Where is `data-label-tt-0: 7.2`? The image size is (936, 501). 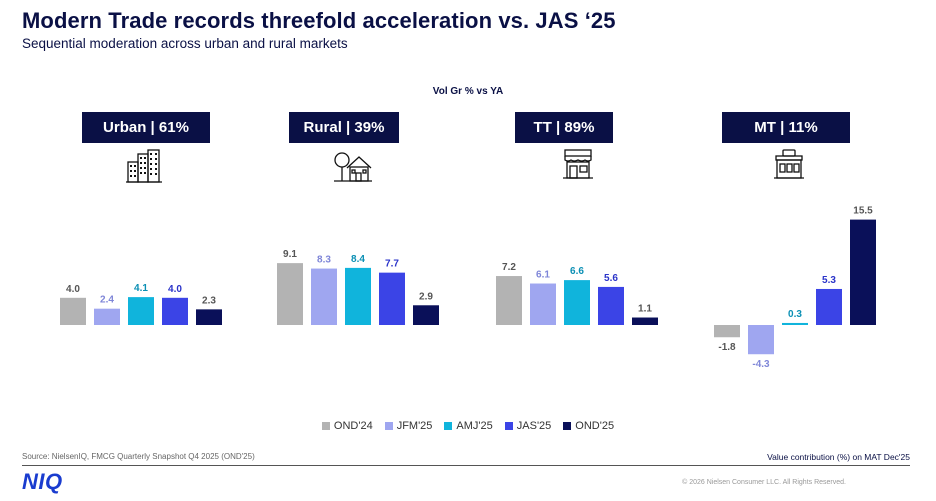 data-label-tt-0: 7.2 is located at coordinates (509, 267).